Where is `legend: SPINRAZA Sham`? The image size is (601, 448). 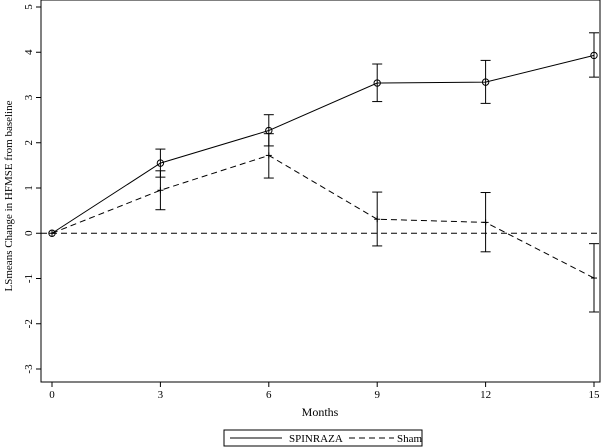 legend: SPINRAZA Sham is located at coordinates (323, 438).